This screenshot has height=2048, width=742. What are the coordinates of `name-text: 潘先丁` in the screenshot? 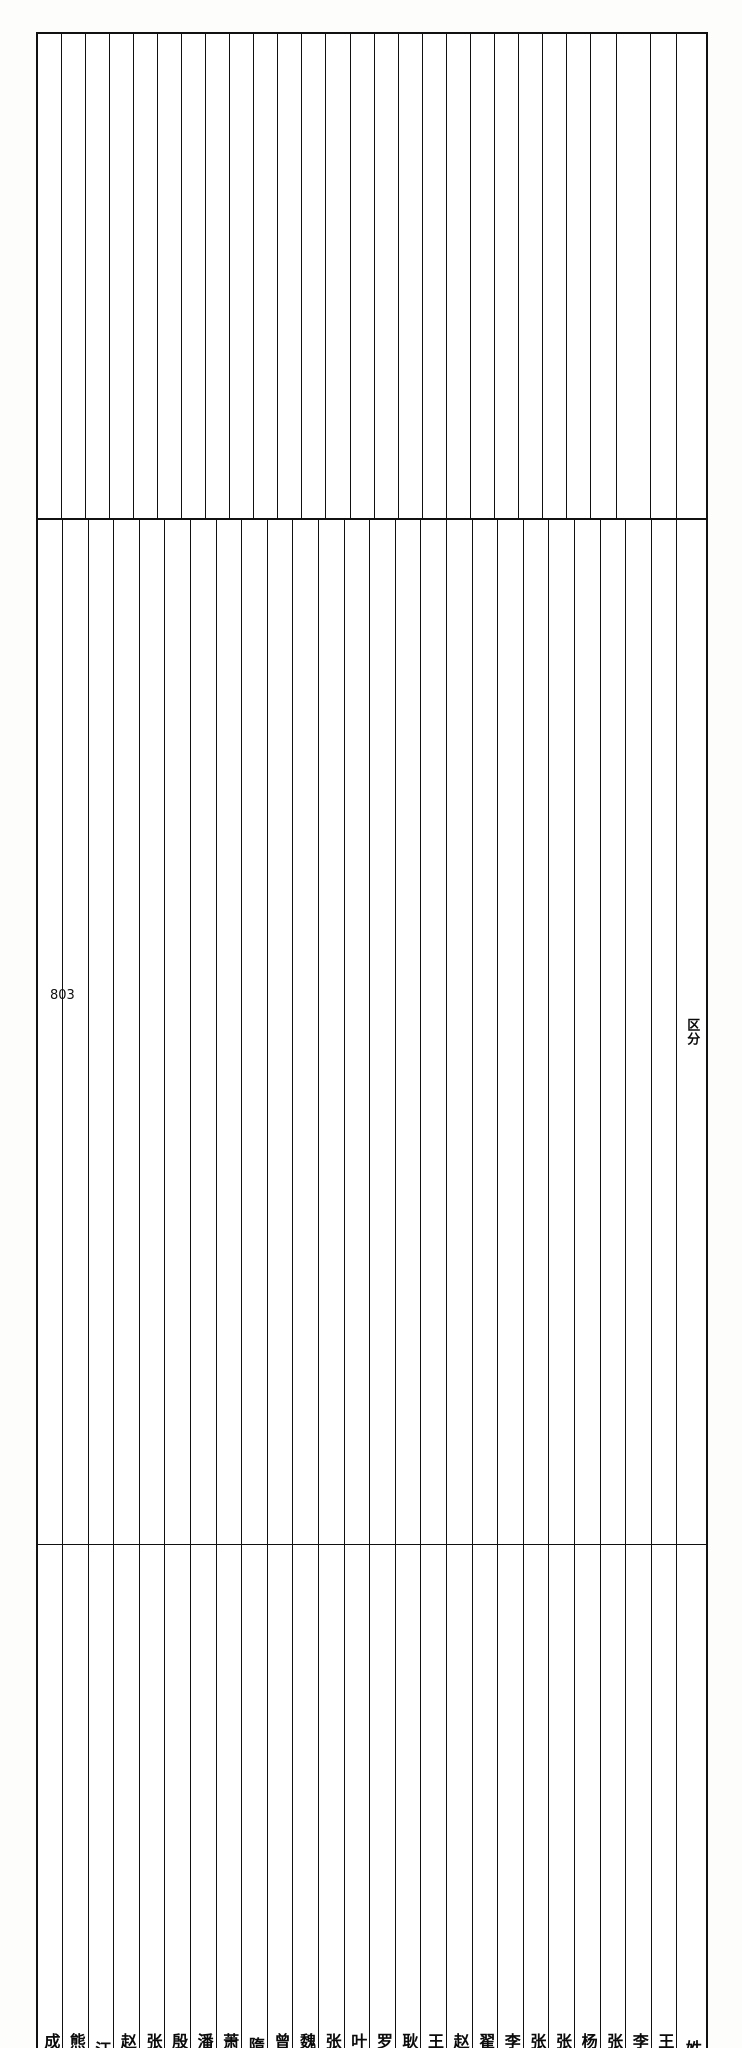 It's located at (203, 1796).